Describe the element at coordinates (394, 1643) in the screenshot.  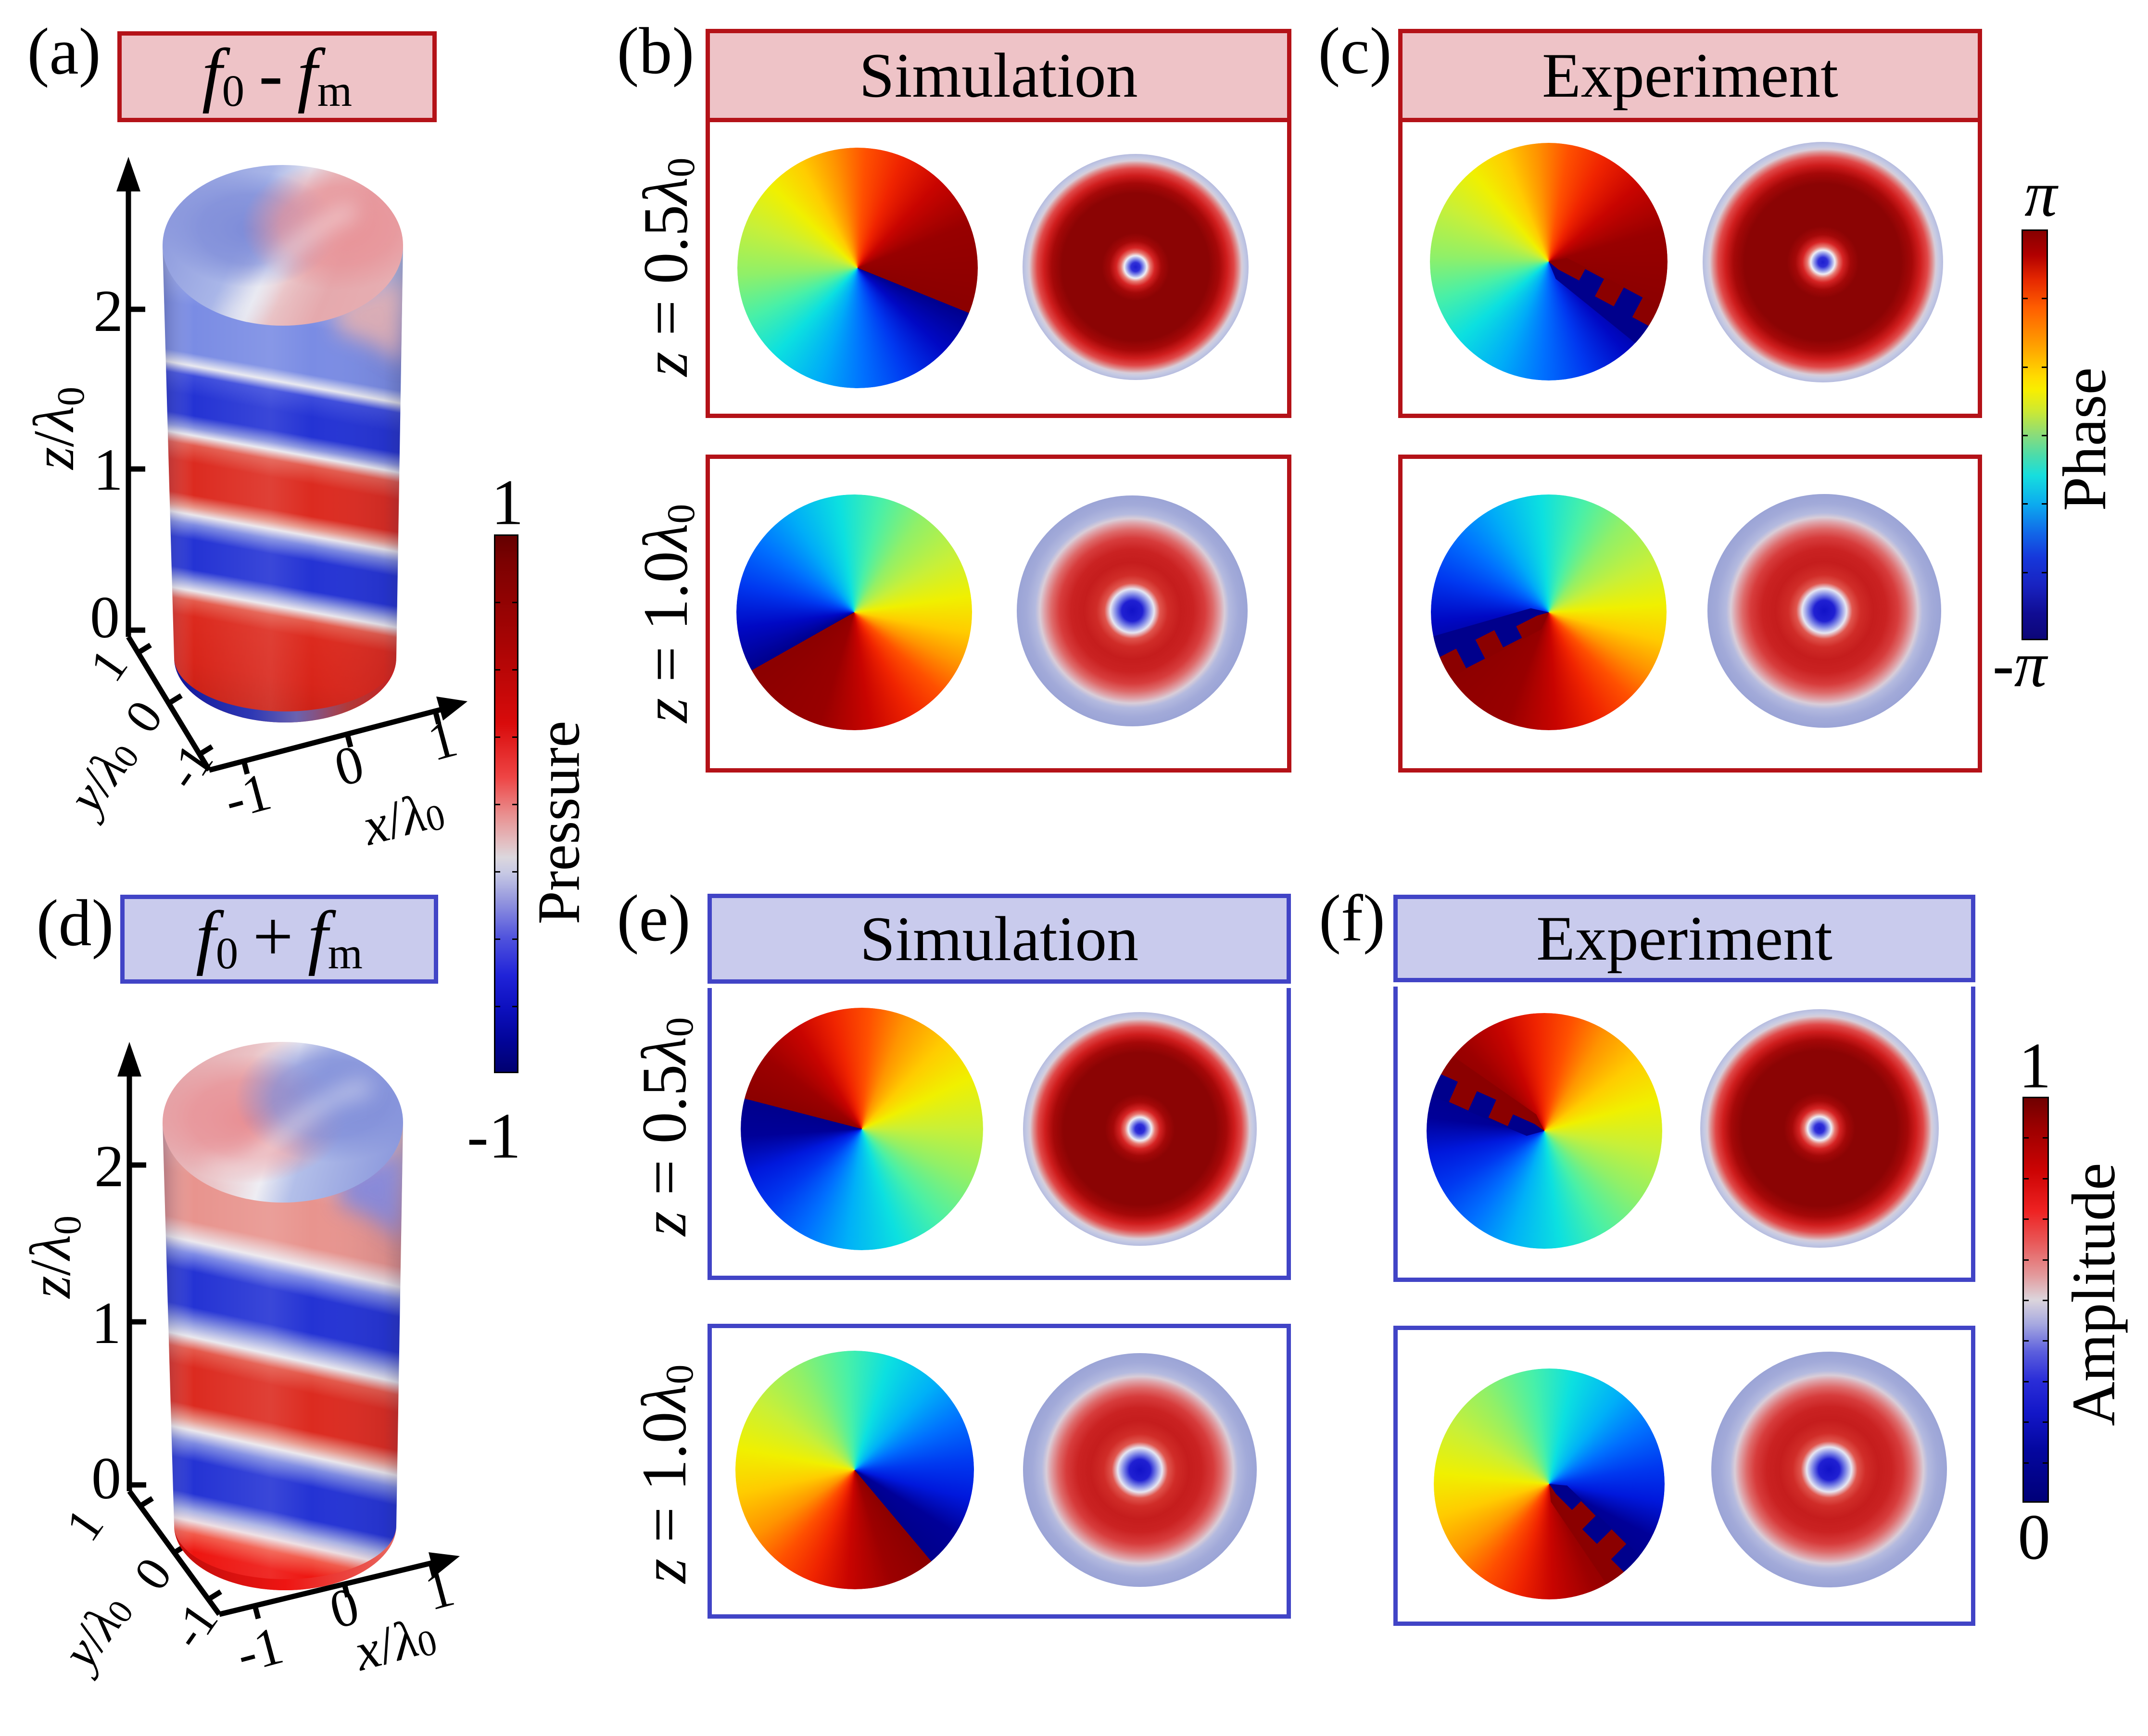
I see `svg-text: x/λ0` at that location.